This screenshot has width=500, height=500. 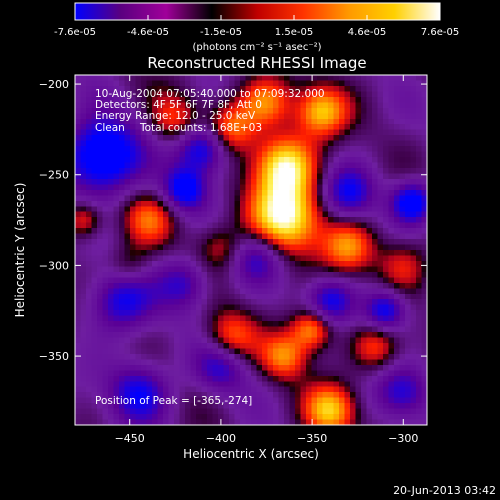 What do you see at coordinates (312, 438) in the screenshot?
I see `x-tick-label: −350` at bounding box center [312, 438].